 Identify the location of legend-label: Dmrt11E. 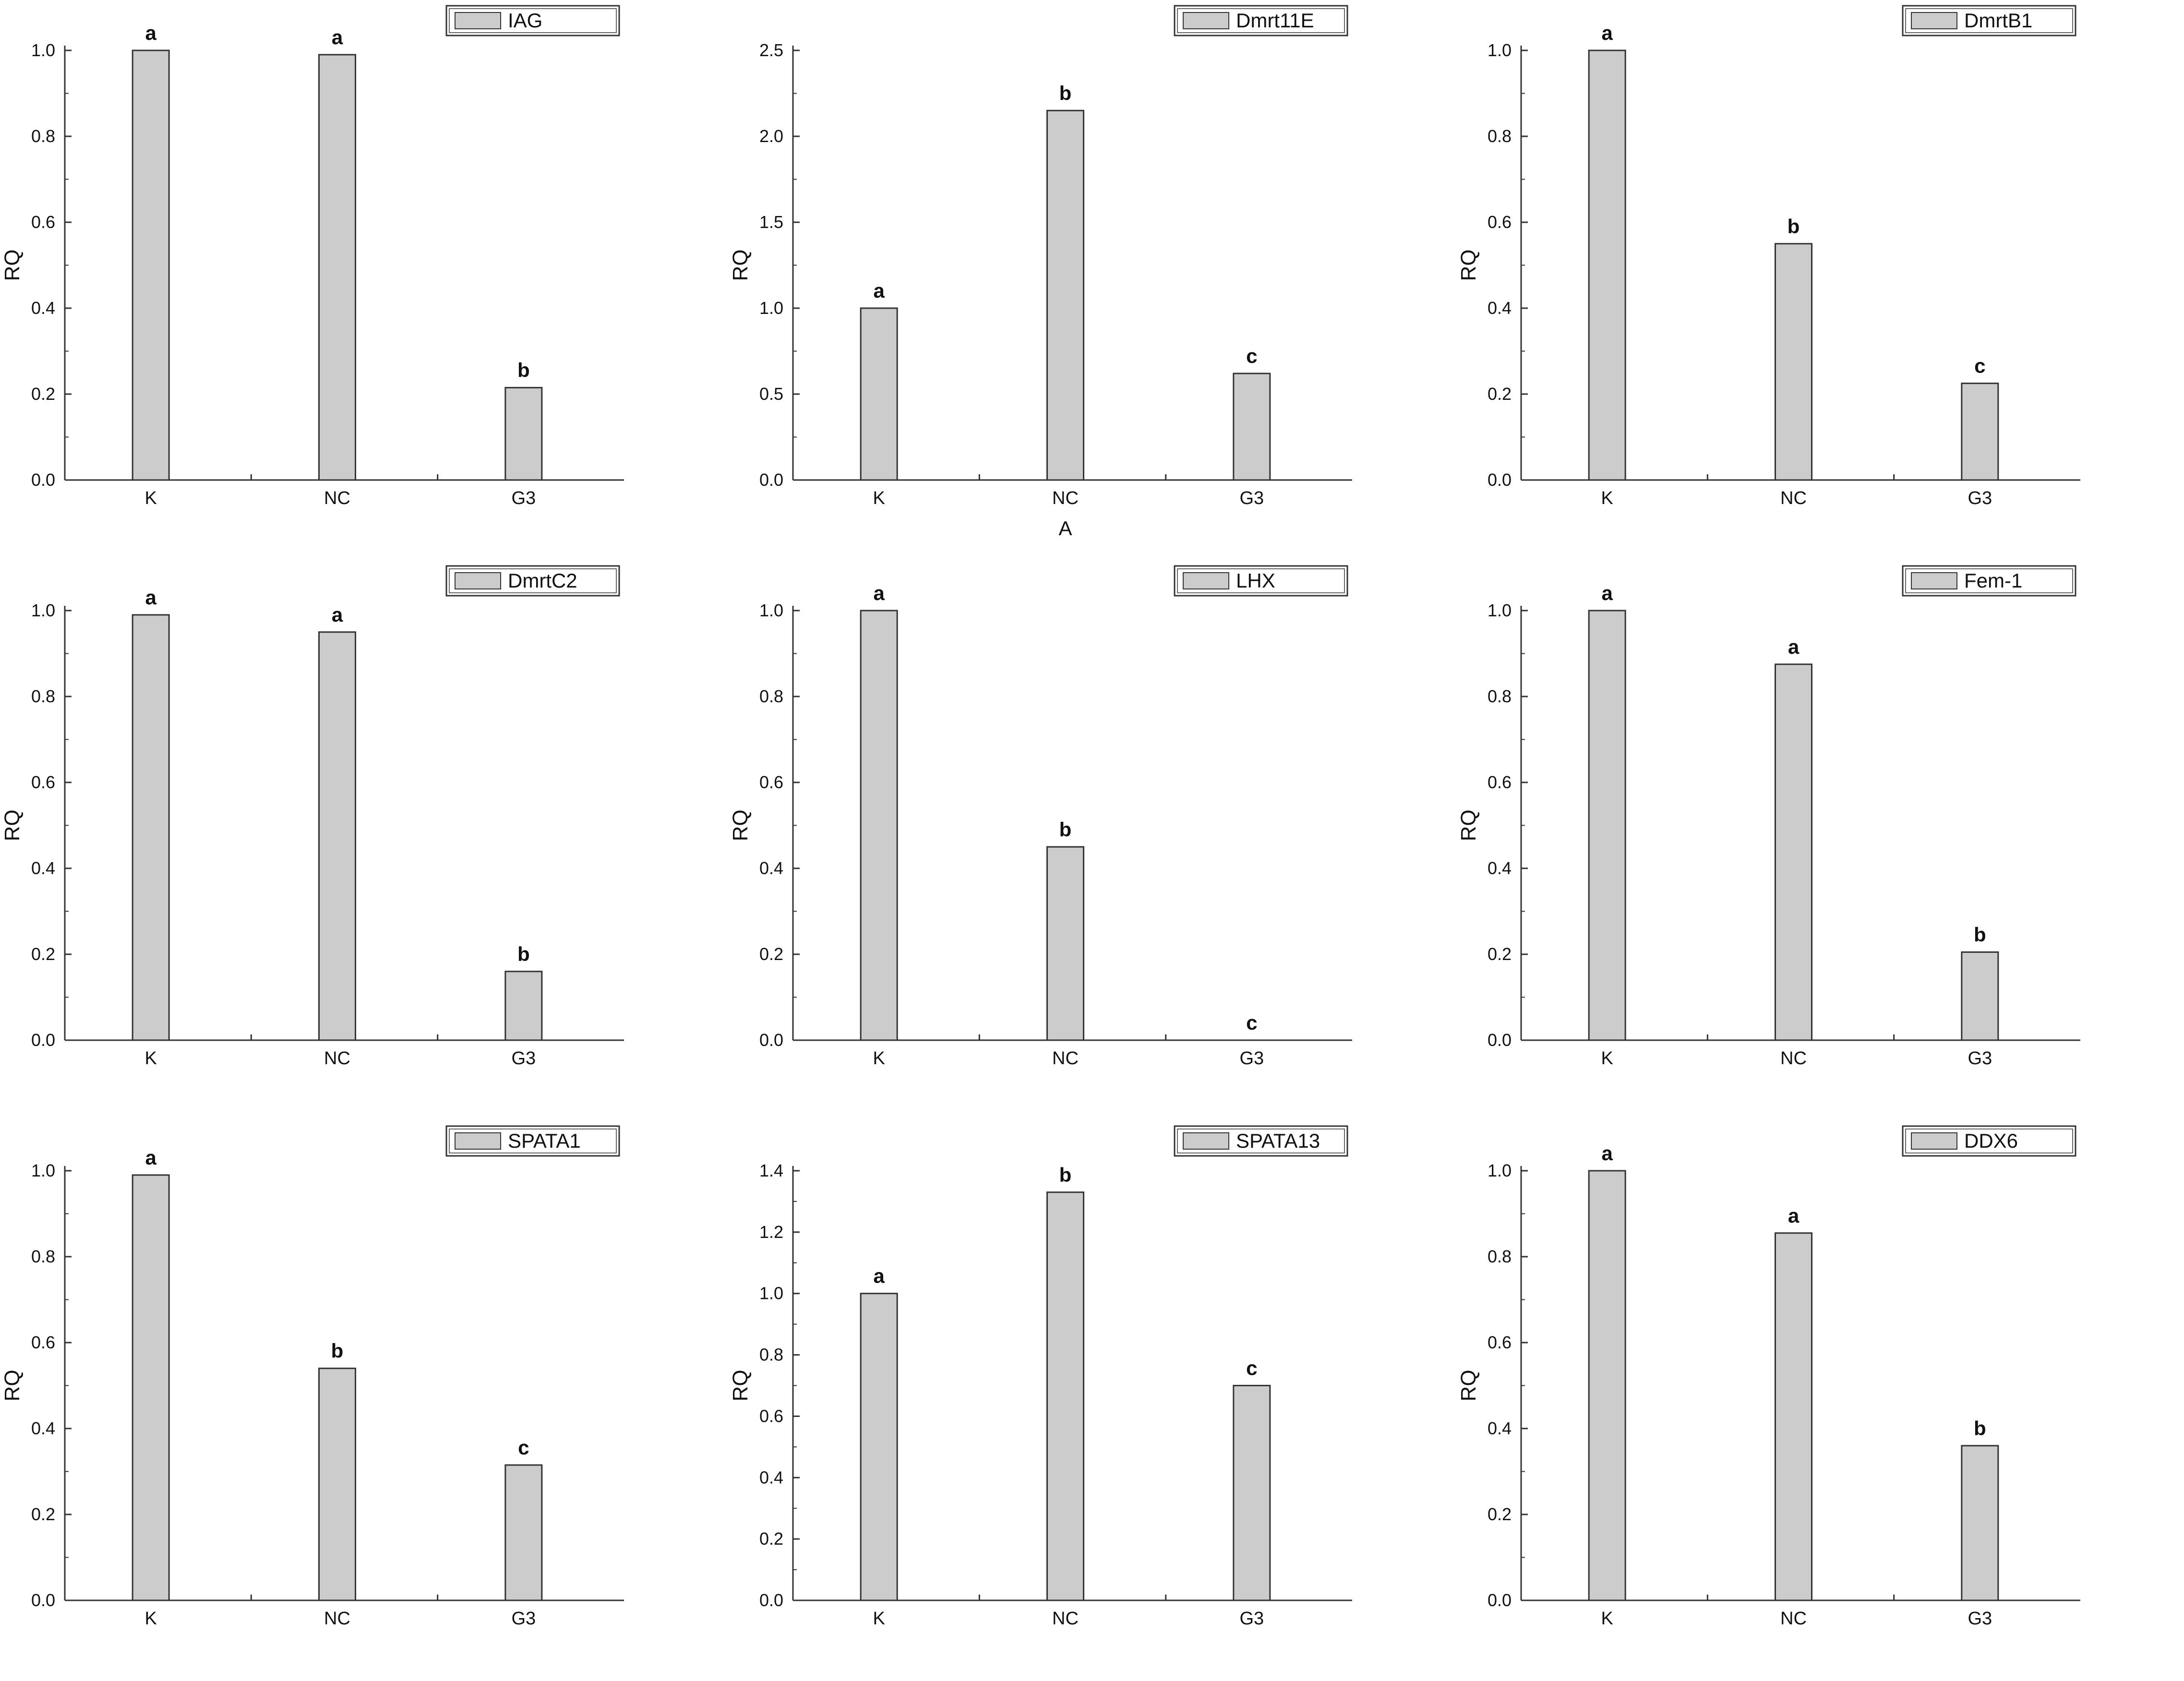
(1275, 20).